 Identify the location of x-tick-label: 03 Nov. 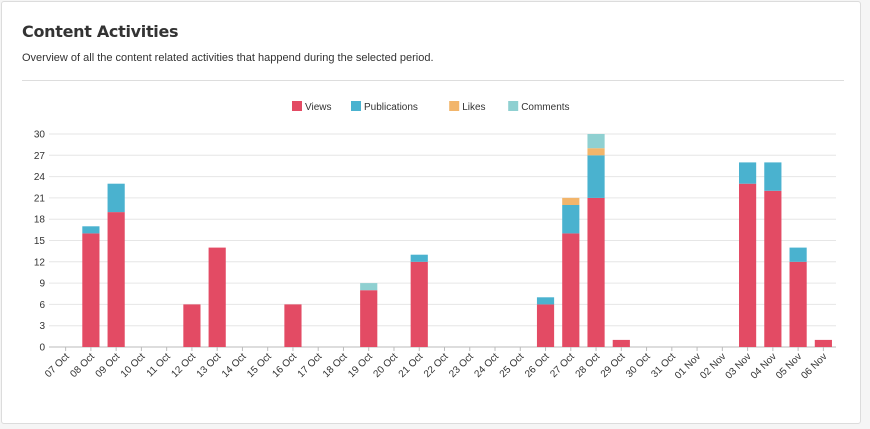
(739, 366).